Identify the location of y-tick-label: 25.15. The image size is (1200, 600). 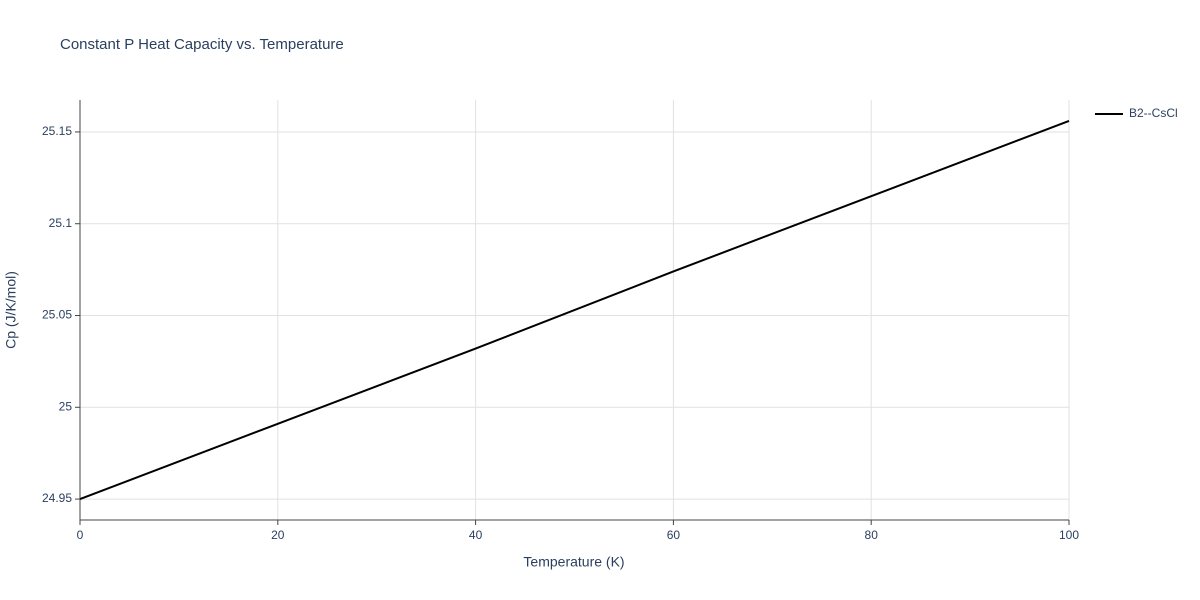
(57, 131).